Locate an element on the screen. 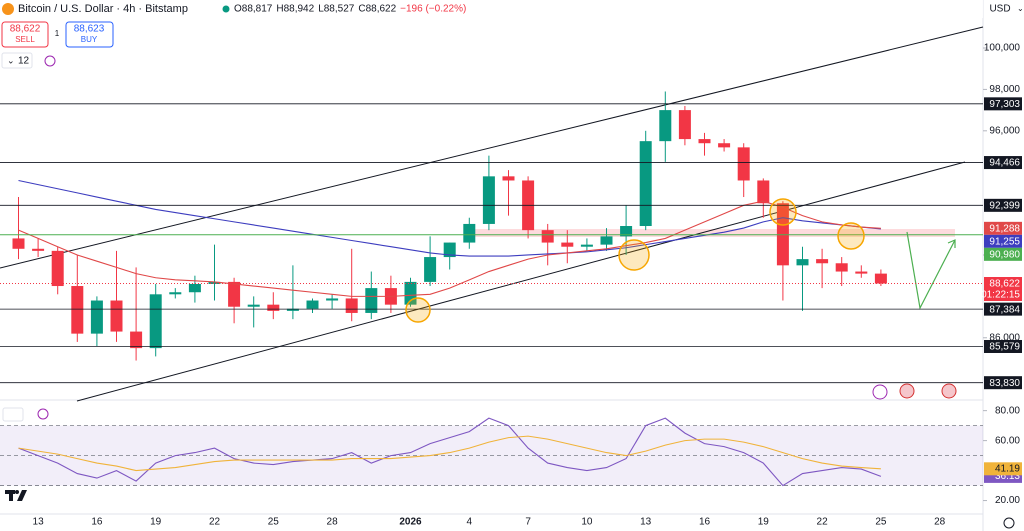 This screenshot has height=531, width=1024. x-tick-label: 19 is located at coordinates (156, 522).